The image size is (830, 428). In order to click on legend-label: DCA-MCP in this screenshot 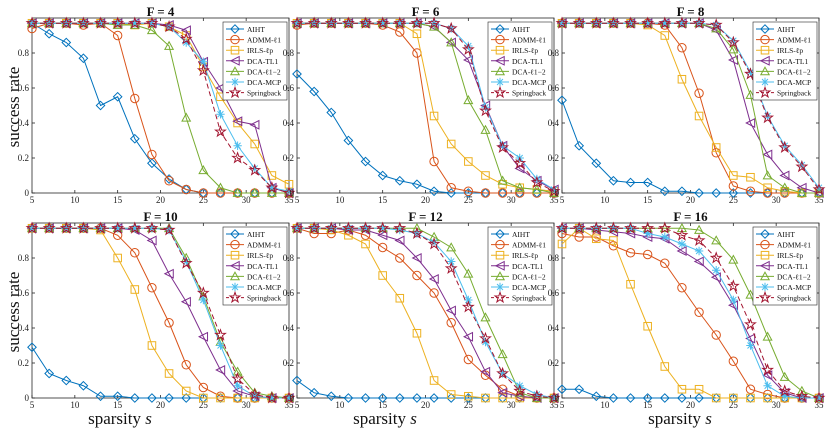, I will do `click(794, 287)`.